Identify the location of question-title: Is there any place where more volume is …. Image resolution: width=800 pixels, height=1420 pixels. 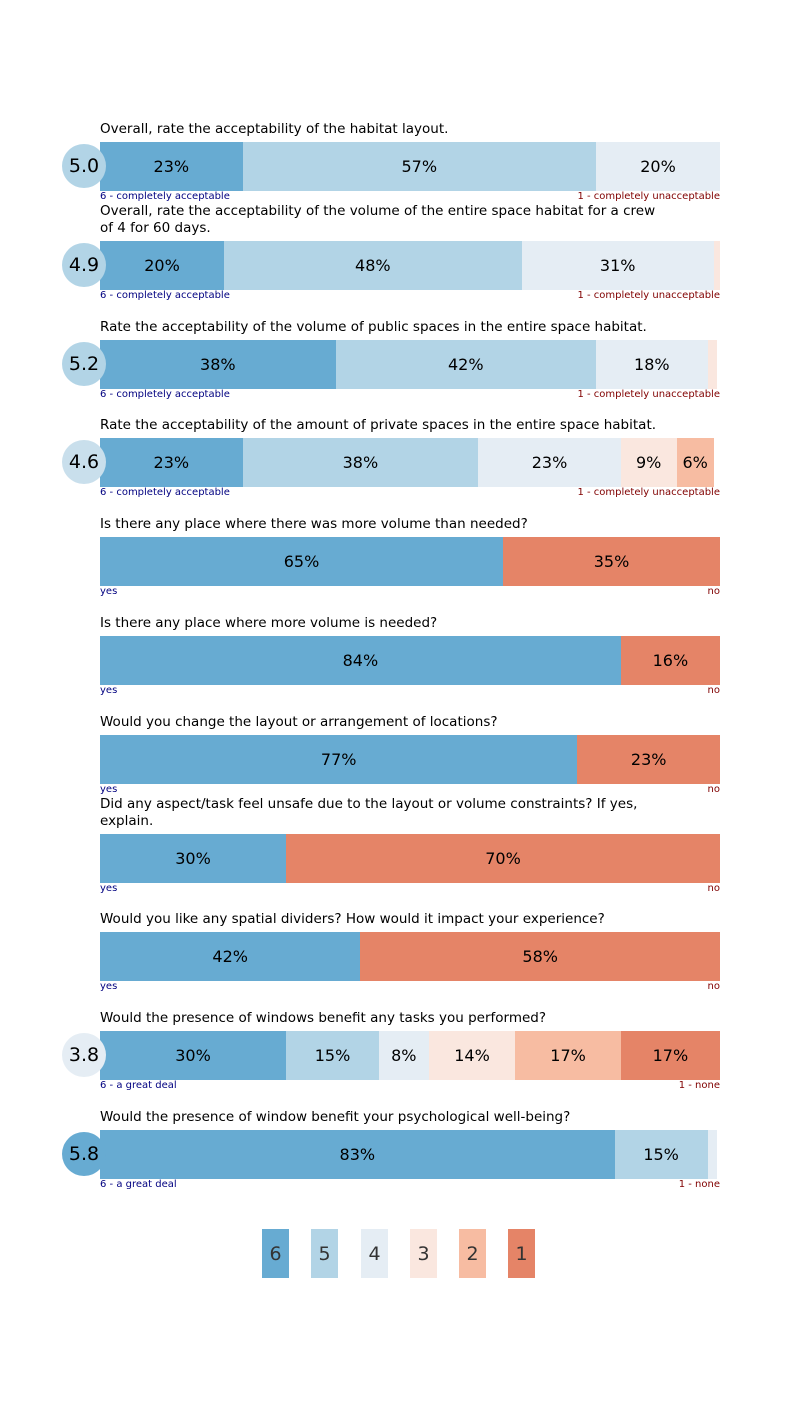
(269, 623).